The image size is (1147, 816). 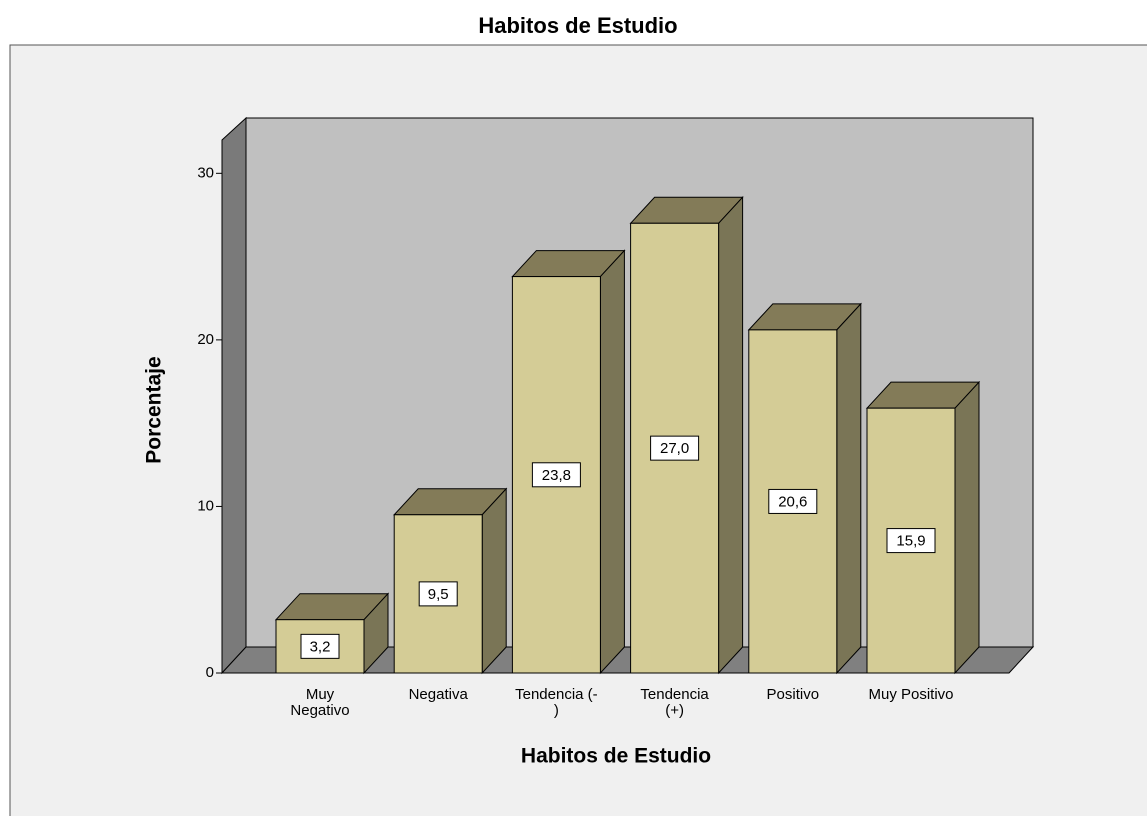 I want to click on x-tick-label: Tendencia (- ), so click(x=556, y=702).